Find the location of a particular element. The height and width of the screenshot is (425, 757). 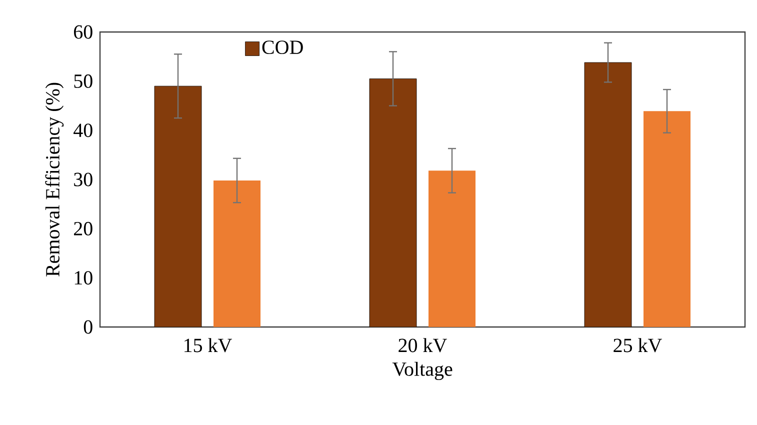

y-tick-label: 60 is located at coordinates (83, 32).